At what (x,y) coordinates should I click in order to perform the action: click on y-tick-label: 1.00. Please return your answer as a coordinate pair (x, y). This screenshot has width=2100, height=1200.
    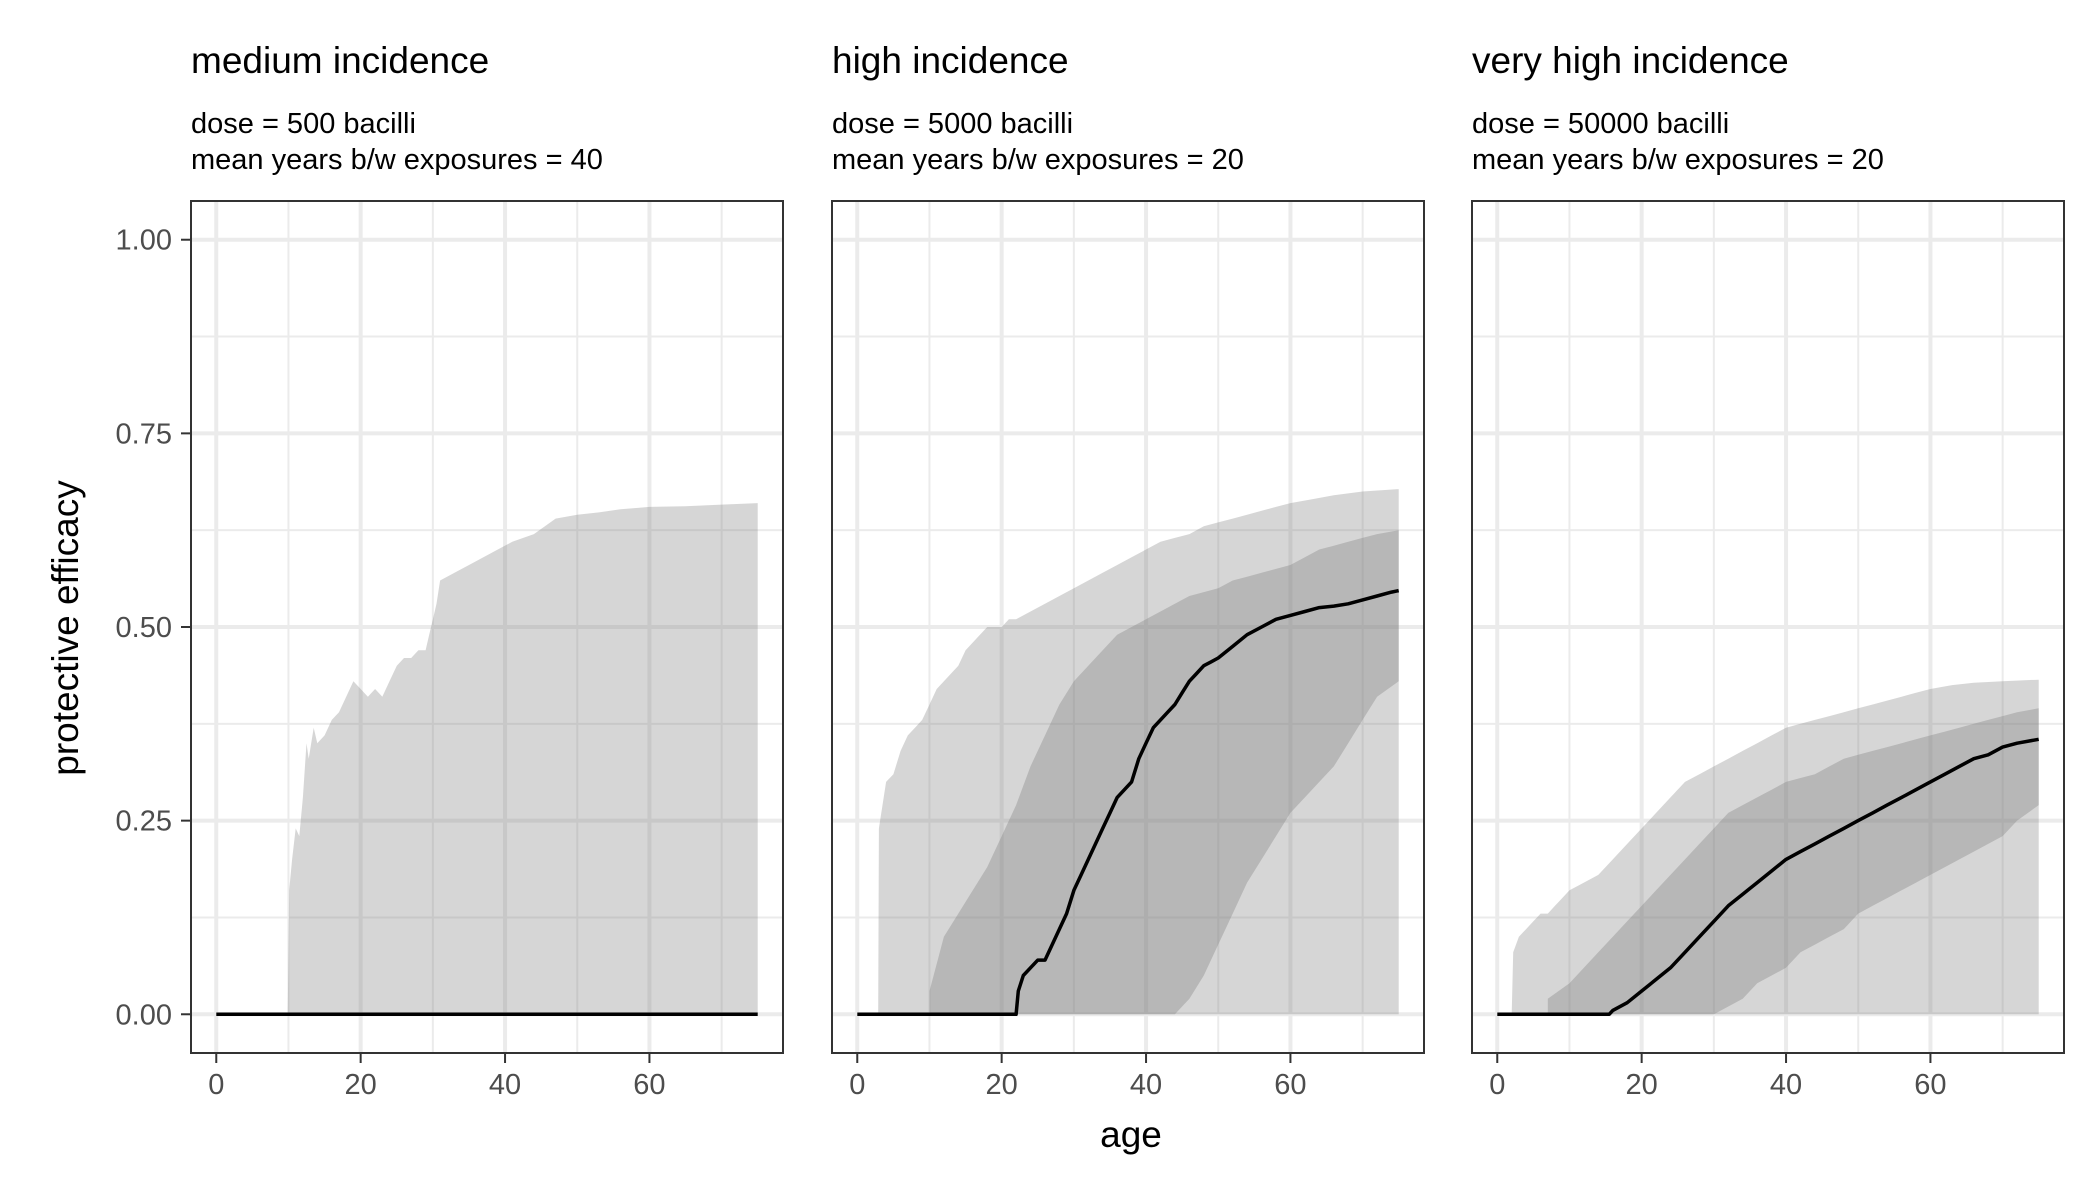
    Looking at the image, I should click on (144, 241).